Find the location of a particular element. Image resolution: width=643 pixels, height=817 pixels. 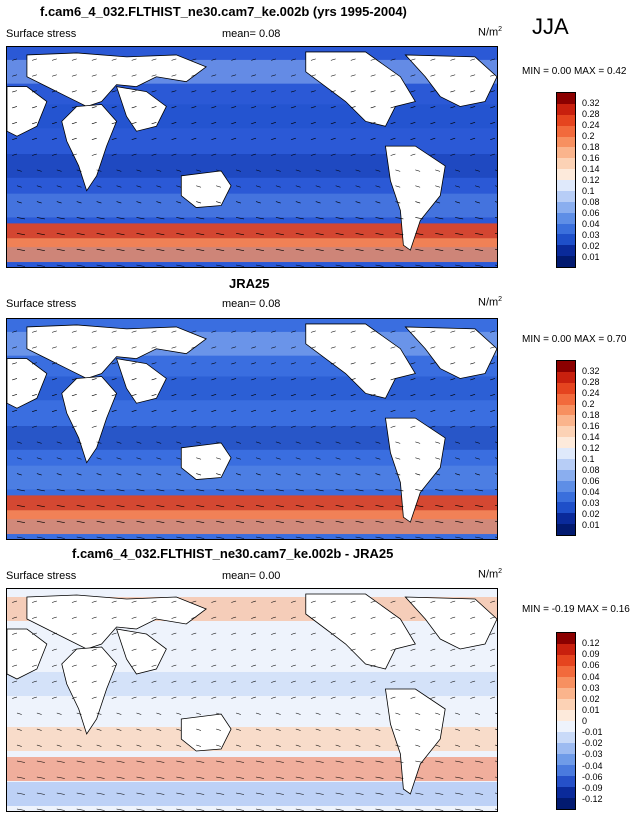

panel-1-units: N/m2 is located at coordinates (490, 32).